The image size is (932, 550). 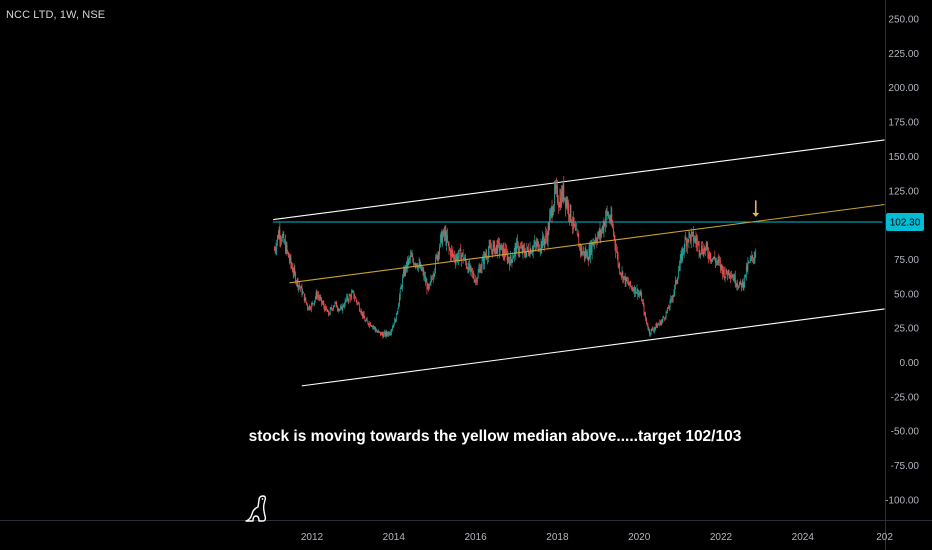 I want to click on tradingview-dinosaur-icon, so click(x=257, y=509).